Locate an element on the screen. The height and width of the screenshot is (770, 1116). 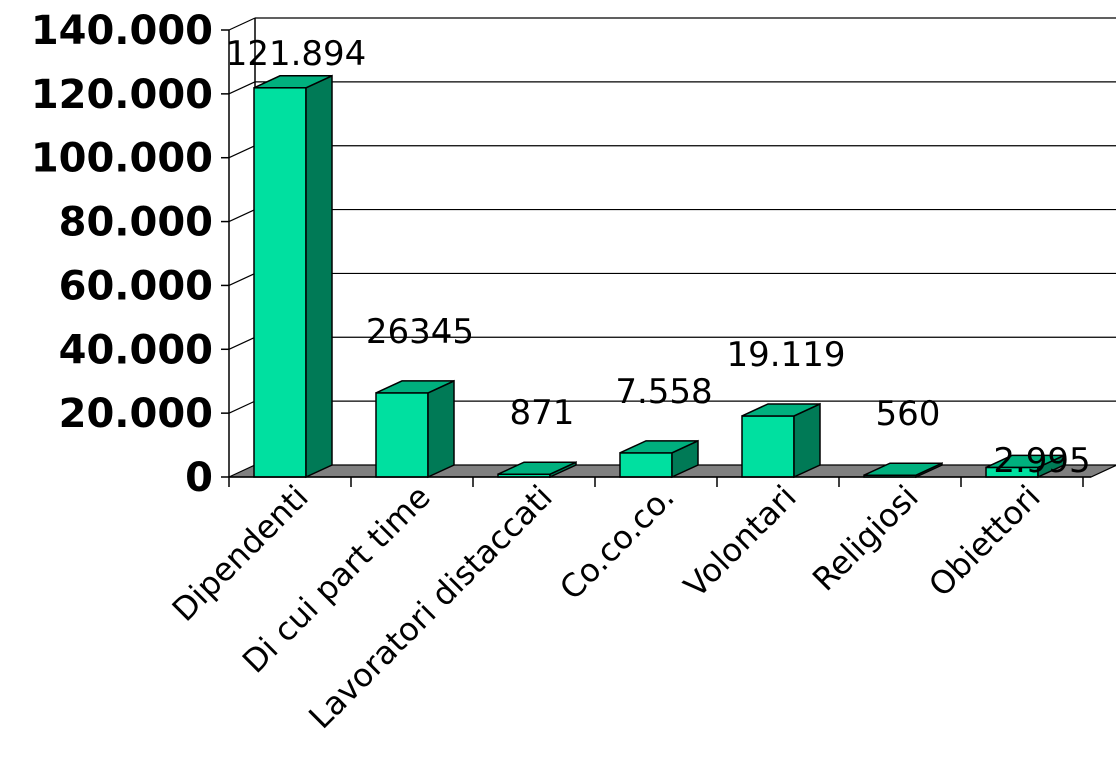
data-label: 2.995 is located at coordinates (1041, 461).